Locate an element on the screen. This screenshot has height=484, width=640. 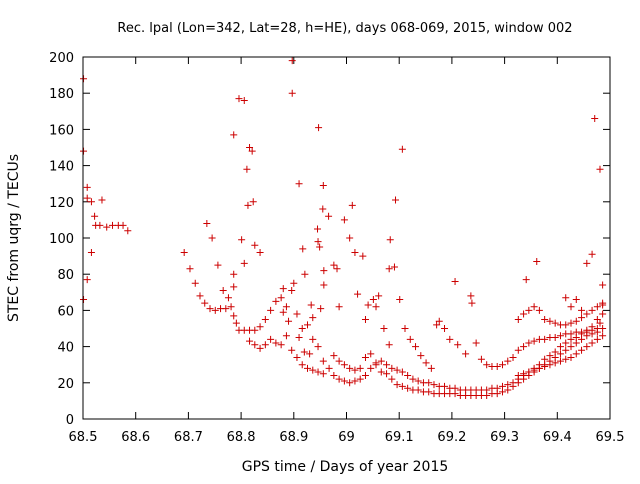
y-tick-label: 200 is located at coordinates (61, 58).